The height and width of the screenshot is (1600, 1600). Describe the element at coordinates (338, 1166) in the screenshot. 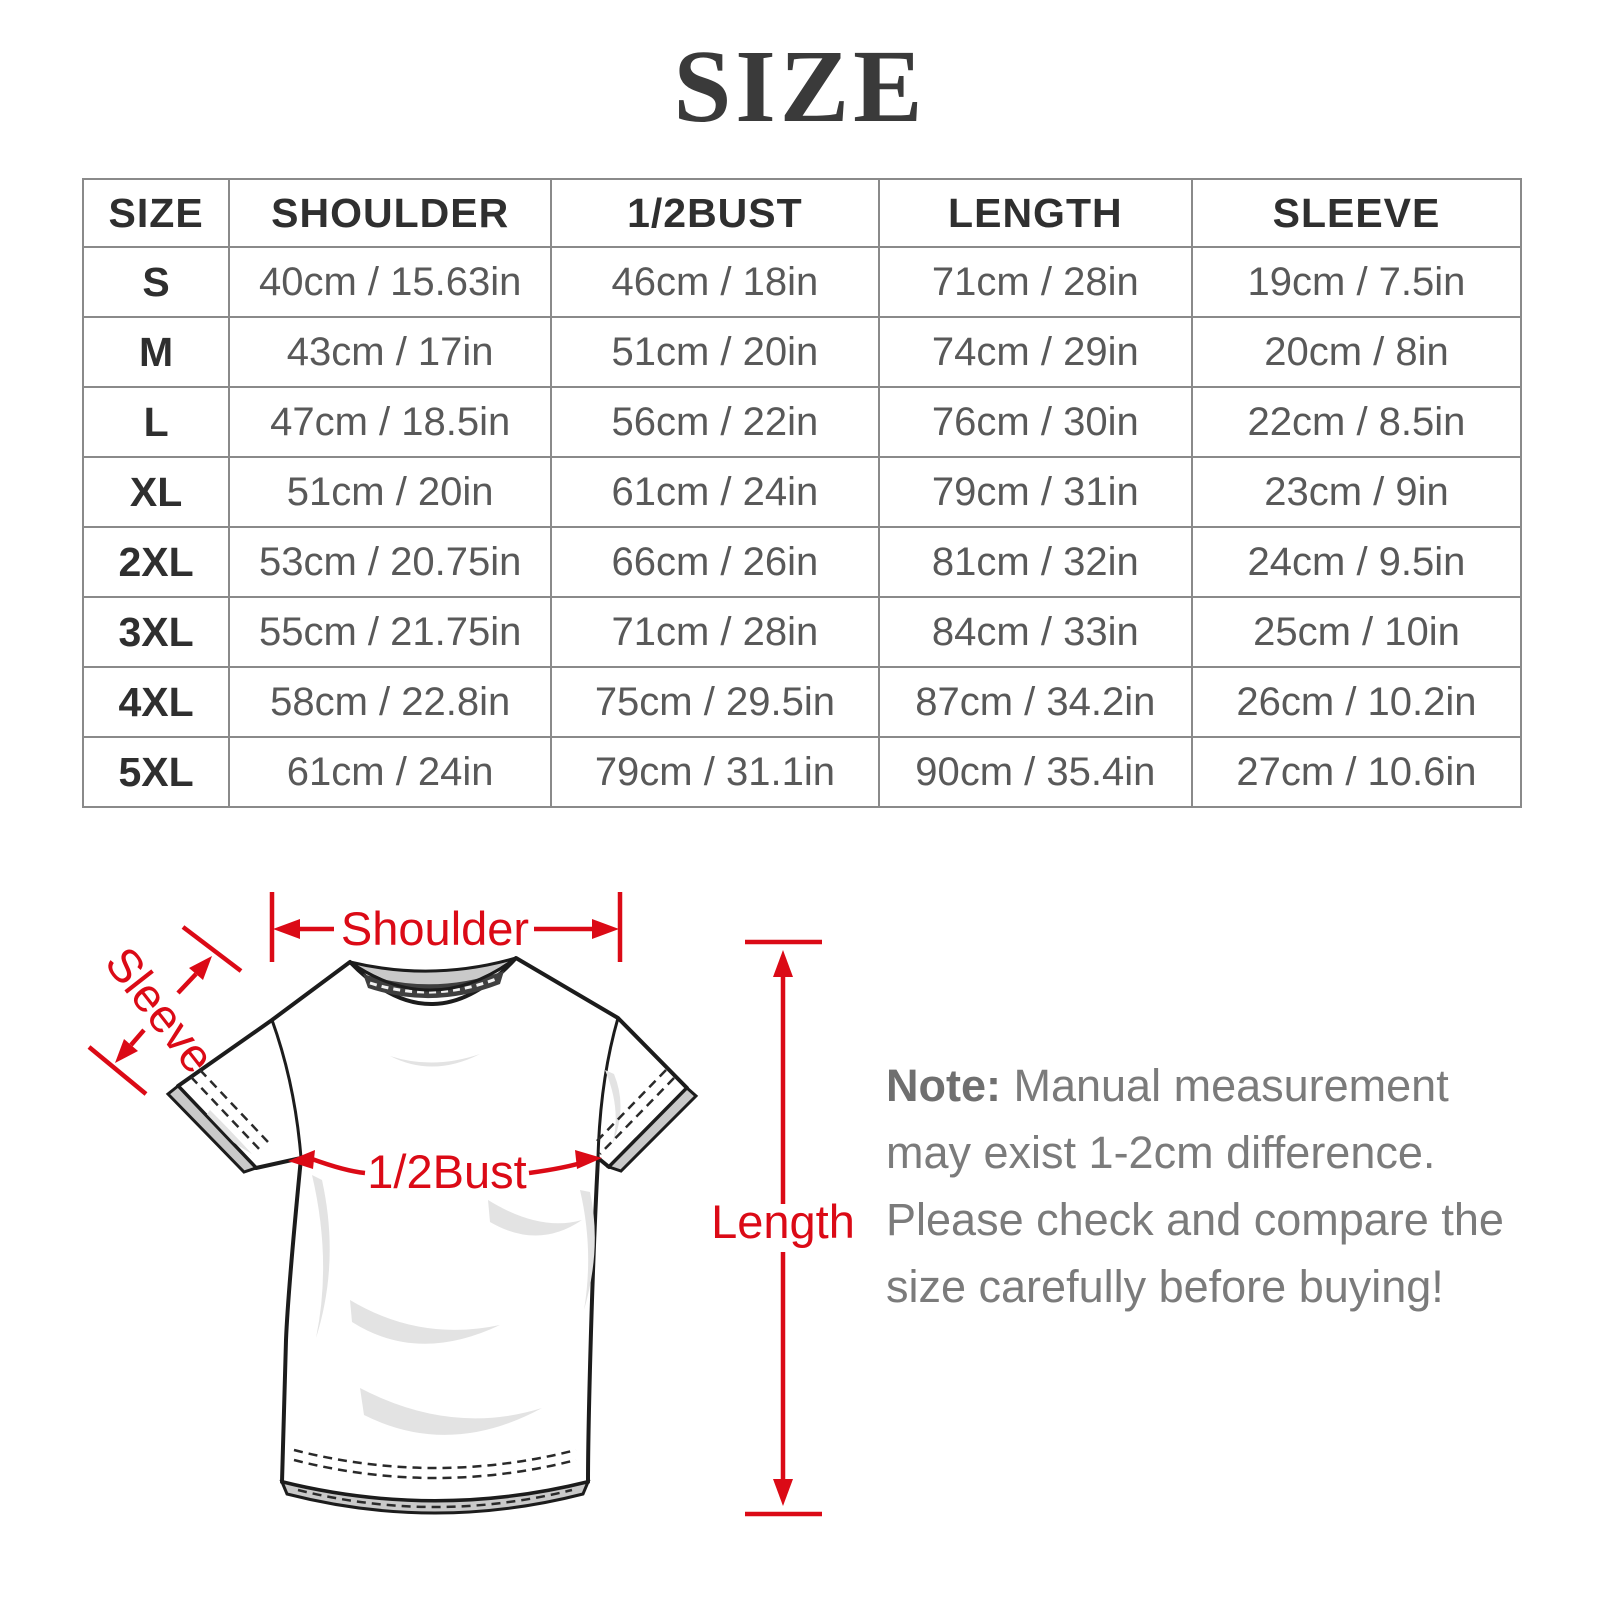

I see `bust-line-left` at that location.